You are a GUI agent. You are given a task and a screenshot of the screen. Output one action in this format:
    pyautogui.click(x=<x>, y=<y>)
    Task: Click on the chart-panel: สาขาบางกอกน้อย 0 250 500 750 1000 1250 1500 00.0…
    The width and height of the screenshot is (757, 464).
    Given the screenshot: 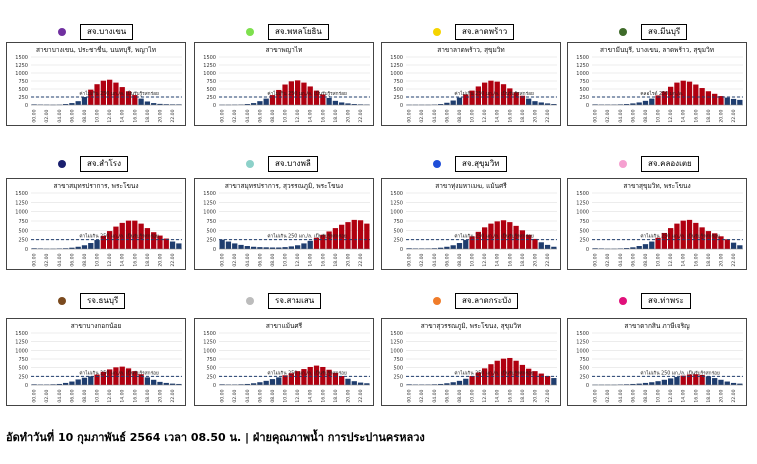 What is the action you would take?
    pyautogui.click(x=96, y=362)
    